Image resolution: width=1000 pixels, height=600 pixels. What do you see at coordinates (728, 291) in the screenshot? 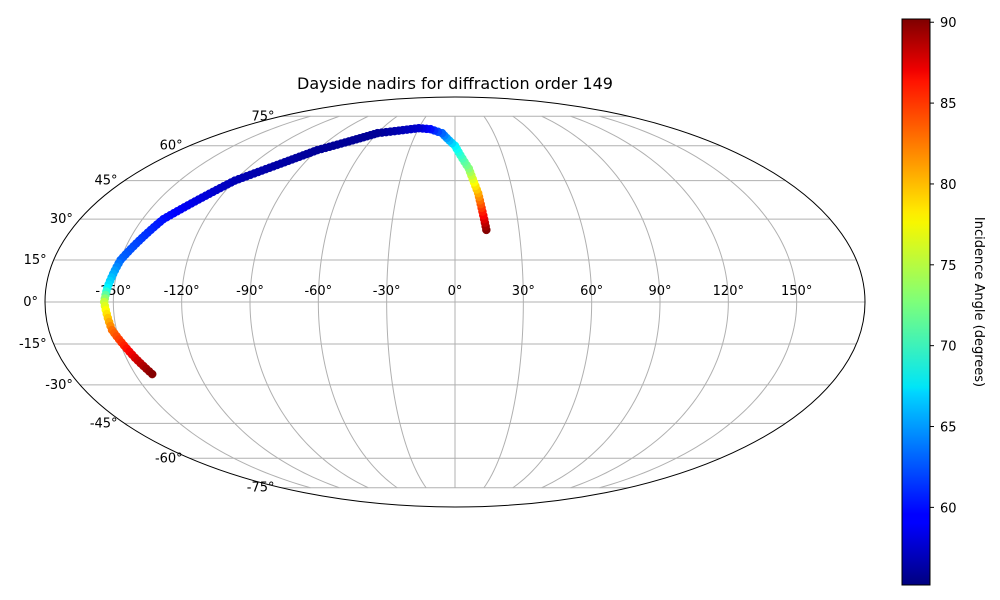
I see `lon-tick-label: 120°` at bounding box center [728, 291].